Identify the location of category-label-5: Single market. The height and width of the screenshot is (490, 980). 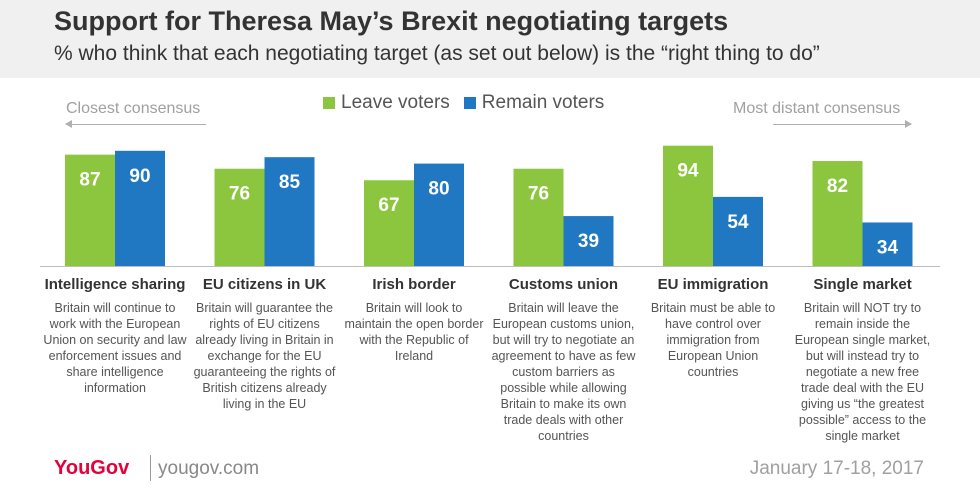
(862, 284).